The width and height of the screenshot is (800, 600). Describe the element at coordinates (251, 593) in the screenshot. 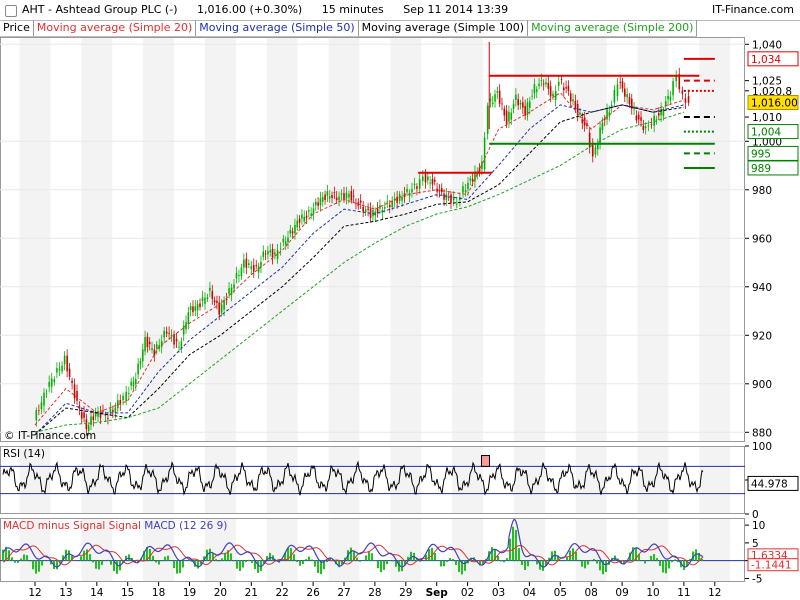

I see `x-tick-label: 21` at that location.